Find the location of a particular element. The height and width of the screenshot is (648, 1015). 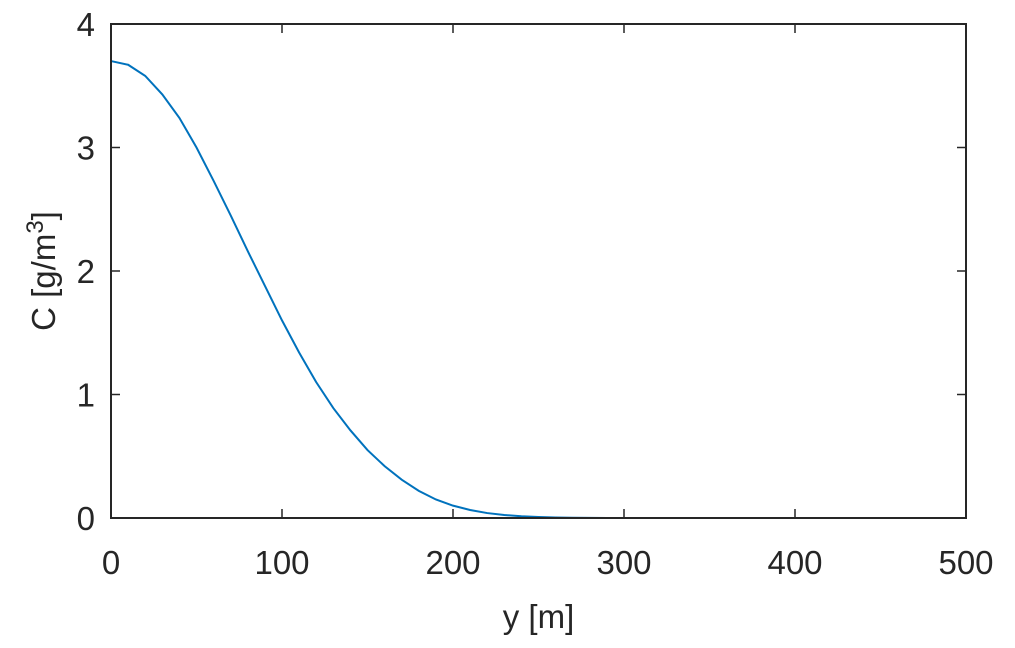

y-tick-label: 4 is located at coordinates (86, 24).